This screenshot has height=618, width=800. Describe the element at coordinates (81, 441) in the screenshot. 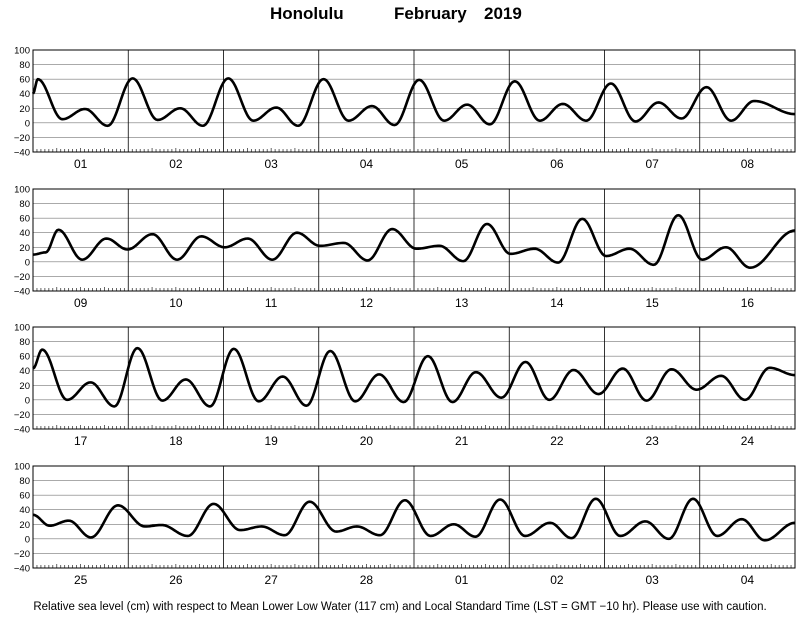

I see `day-label: 17` at that location.